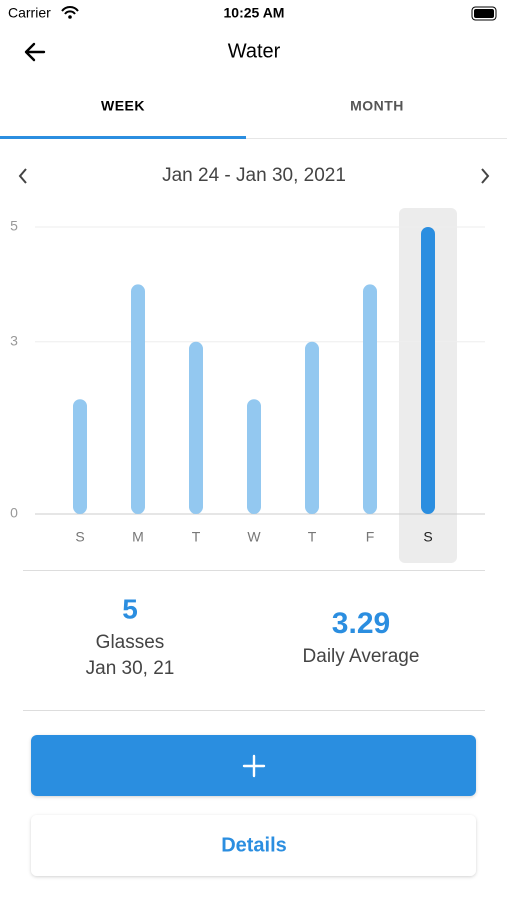 The height and width of the screenshot is (900, 507). I want to click on carrier: Carrier, so click(29, 13).